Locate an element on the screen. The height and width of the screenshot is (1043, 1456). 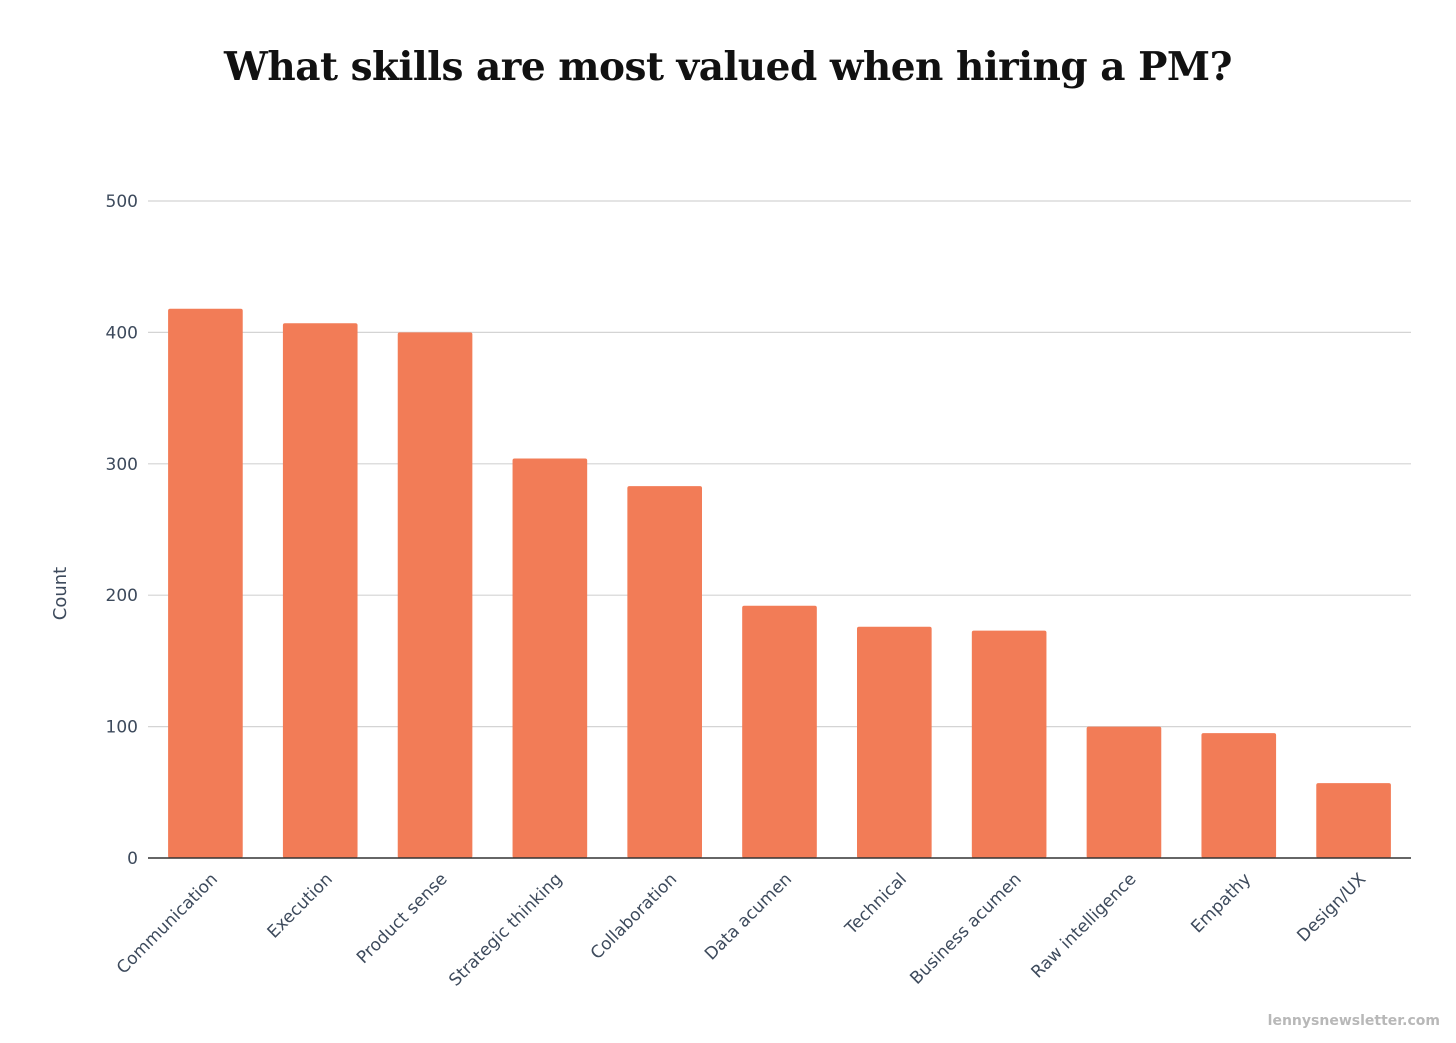
y-tick-label: 500 is located at coordinates (122, 202).